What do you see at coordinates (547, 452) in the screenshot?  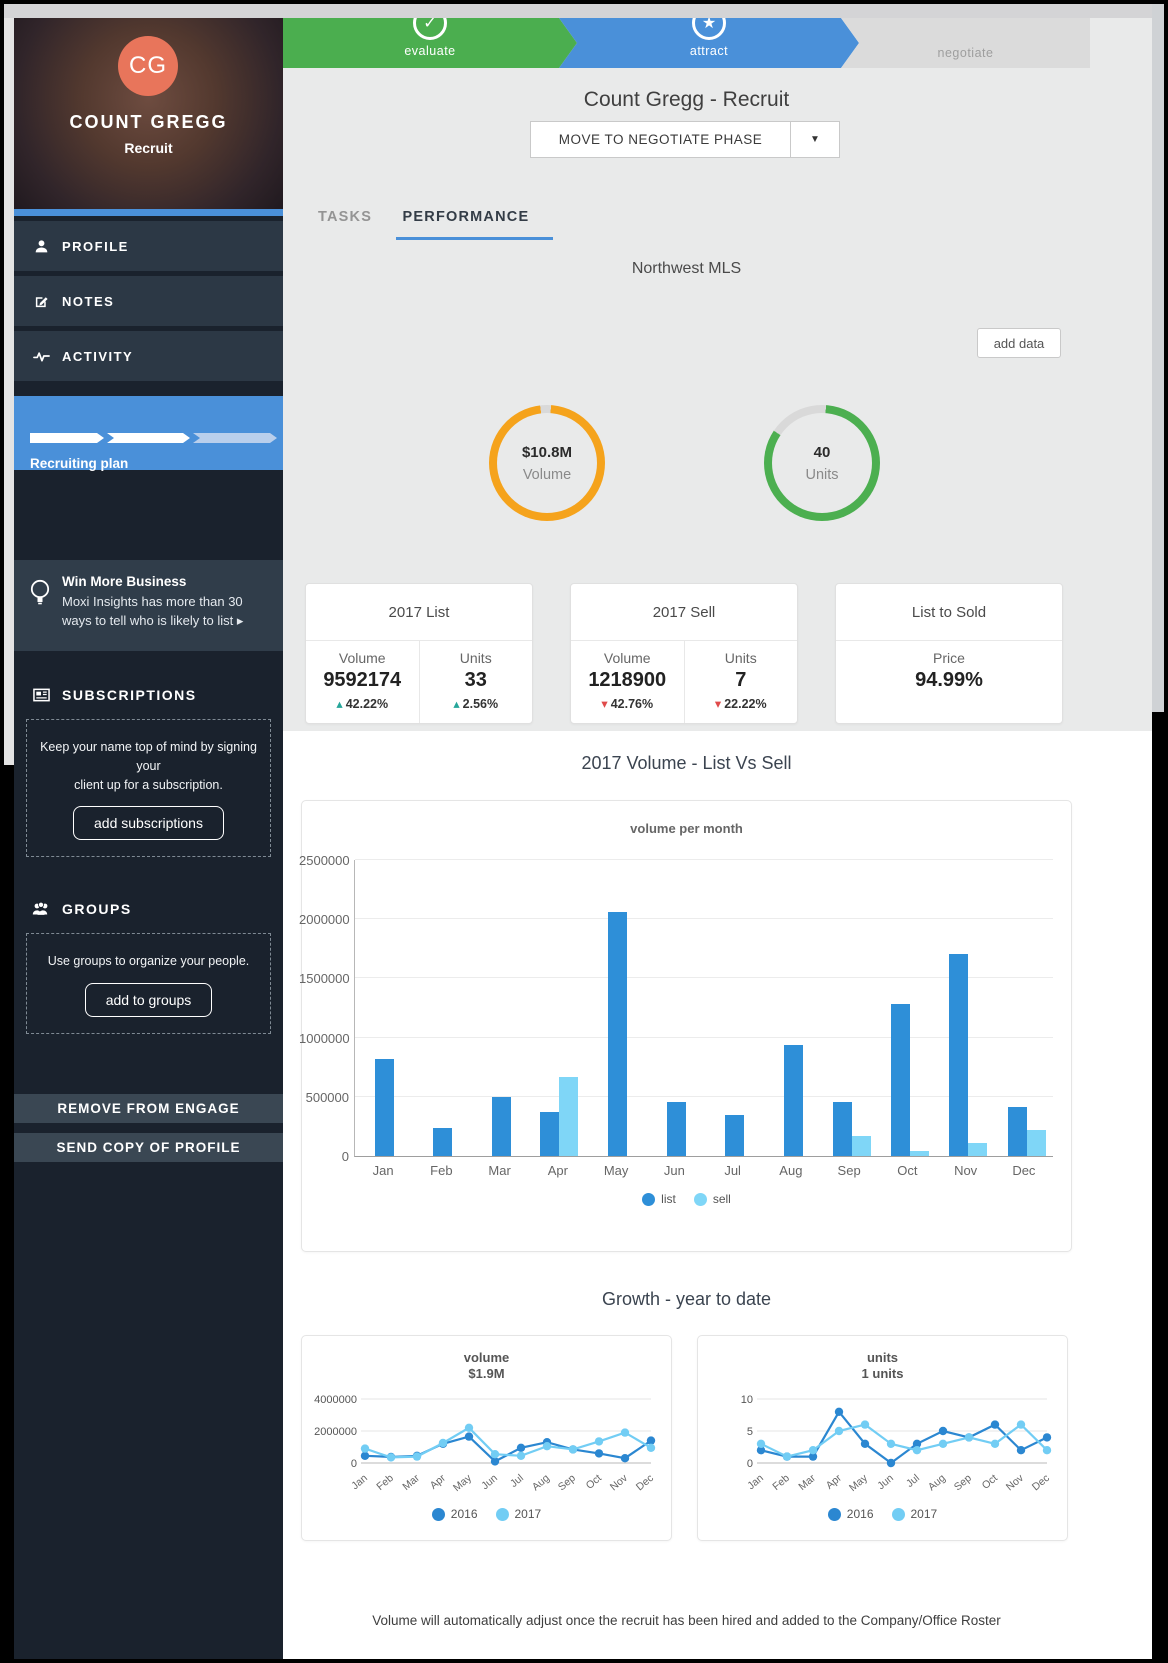 I see `donut-value: $10.8M` at bounding box center [547, 452].